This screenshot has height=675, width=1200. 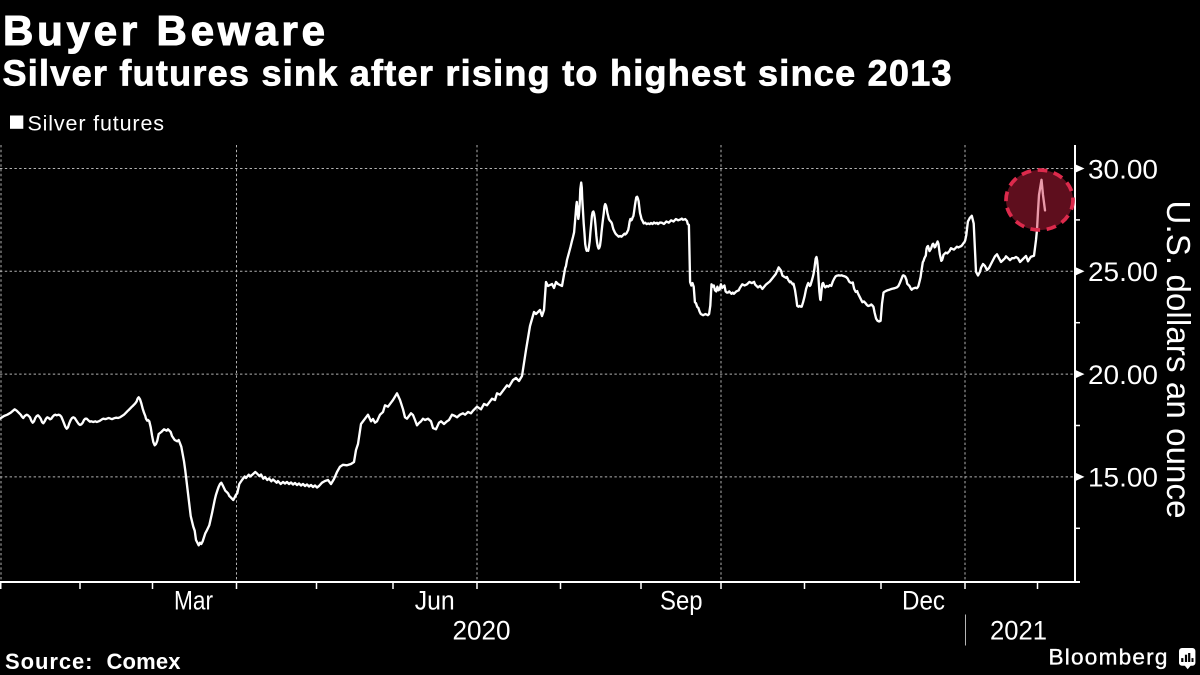 What do you see at coordinates (49, 661) in the screenshot?
I see `svg-text: Source:` at bounding box center [49, 661].